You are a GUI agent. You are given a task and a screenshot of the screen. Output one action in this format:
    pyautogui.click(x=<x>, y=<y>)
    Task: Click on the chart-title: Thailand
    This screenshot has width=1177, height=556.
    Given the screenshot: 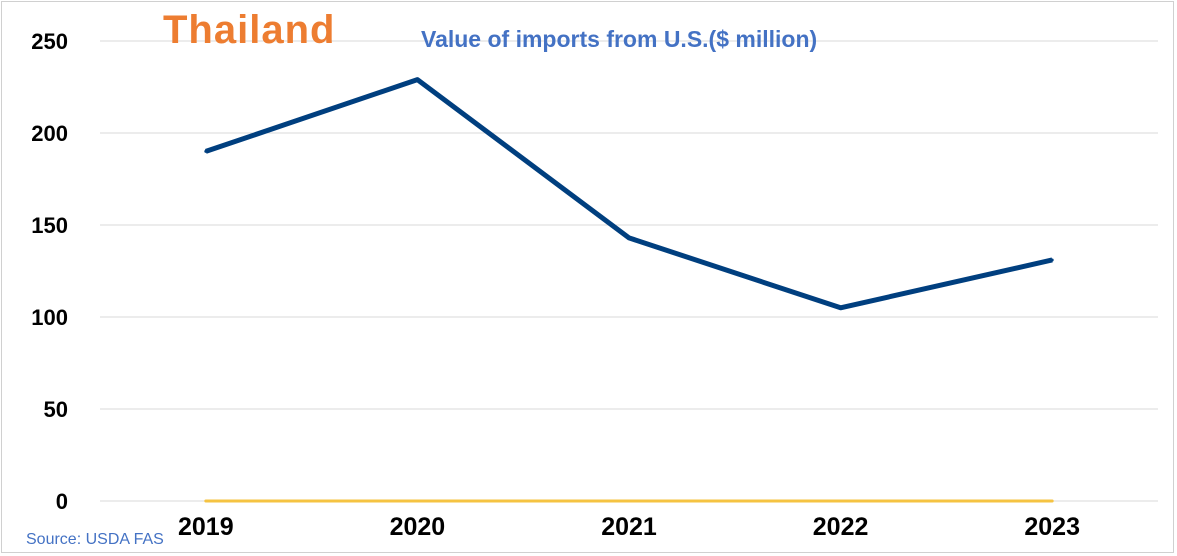 What is the action you would take?
    pyautogui.click(x=249, y=30)
    